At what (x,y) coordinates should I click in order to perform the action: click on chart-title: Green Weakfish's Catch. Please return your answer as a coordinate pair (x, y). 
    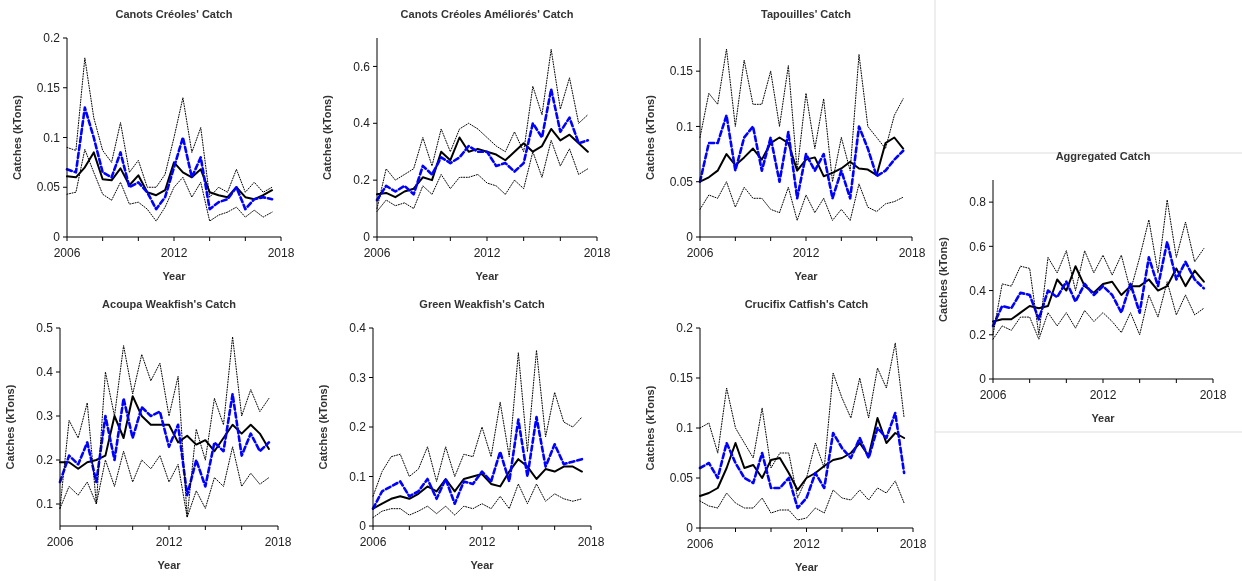
    Looking at the image, I should click on (482, 304).